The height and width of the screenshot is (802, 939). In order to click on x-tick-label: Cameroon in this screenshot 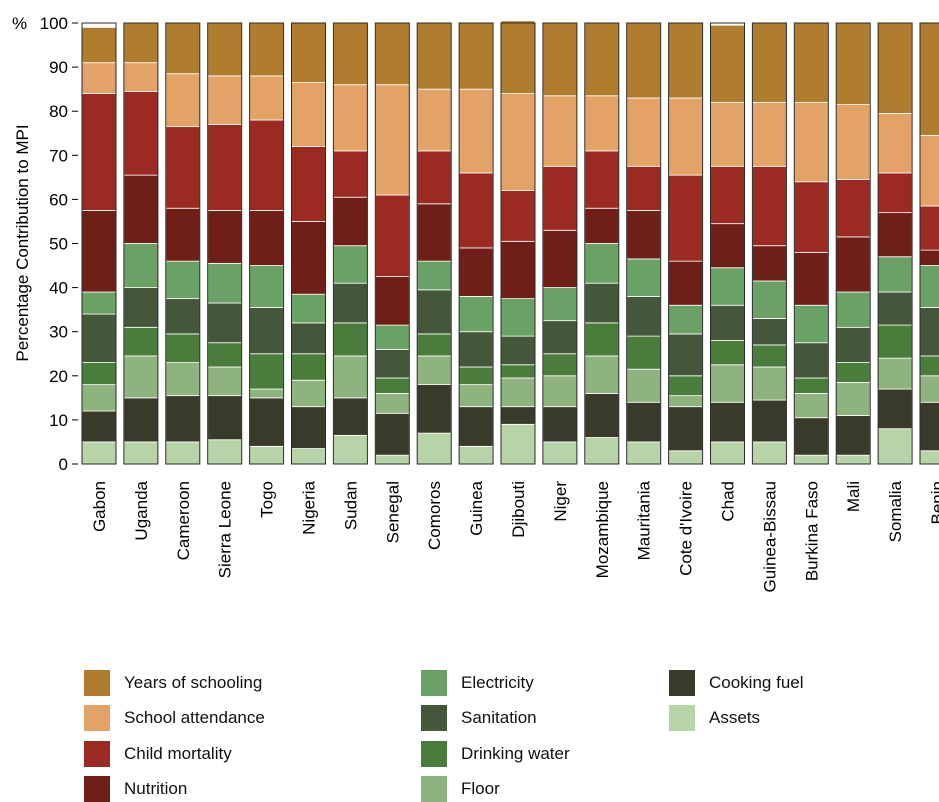, I will do `click(183, 520)`.